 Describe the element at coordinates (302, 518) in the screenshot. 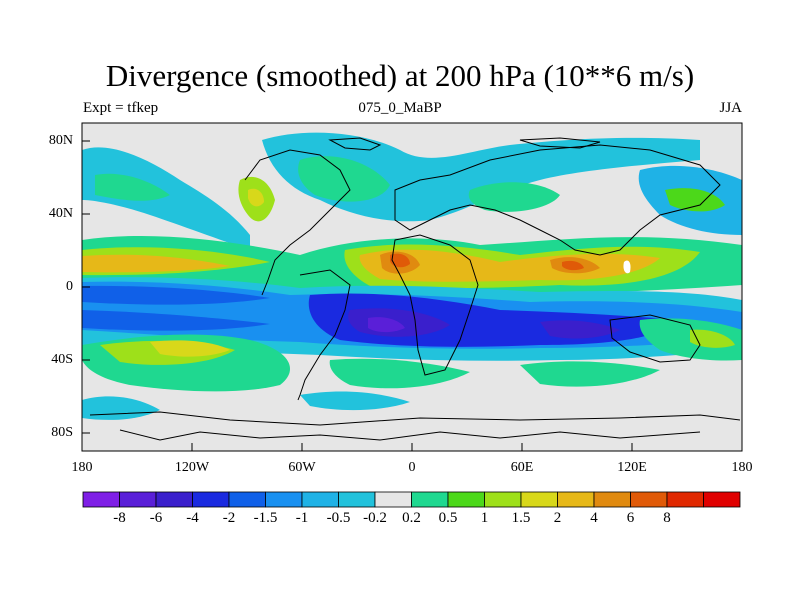

I see `colorbar-label: -1` at that location.